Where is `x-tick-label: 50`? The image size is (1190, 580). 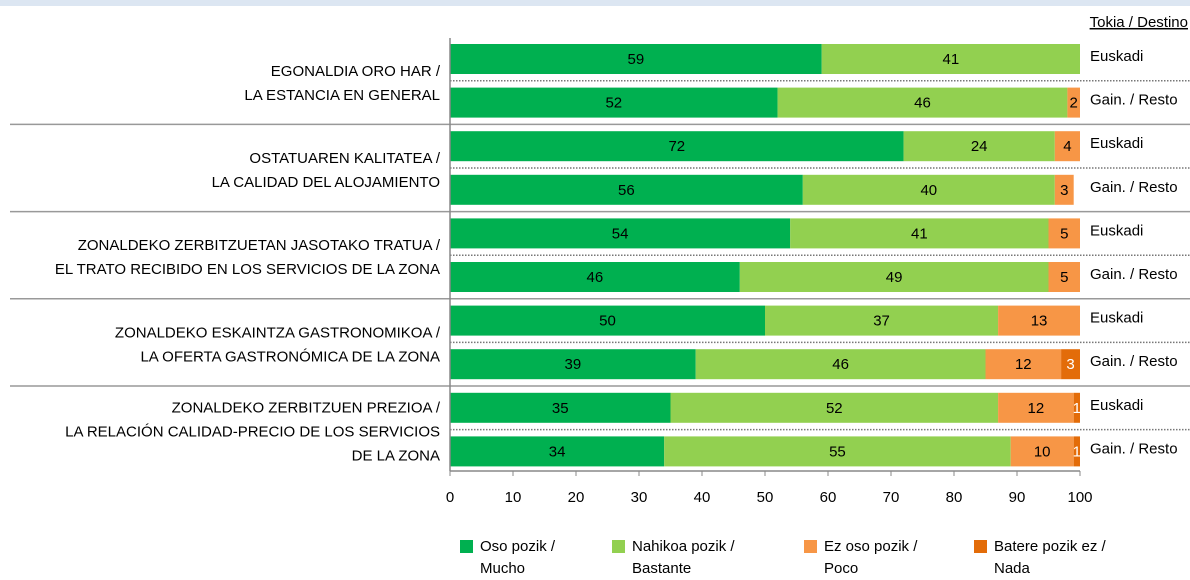
x-tick-label: 50 is located at coordinates (765, 497).